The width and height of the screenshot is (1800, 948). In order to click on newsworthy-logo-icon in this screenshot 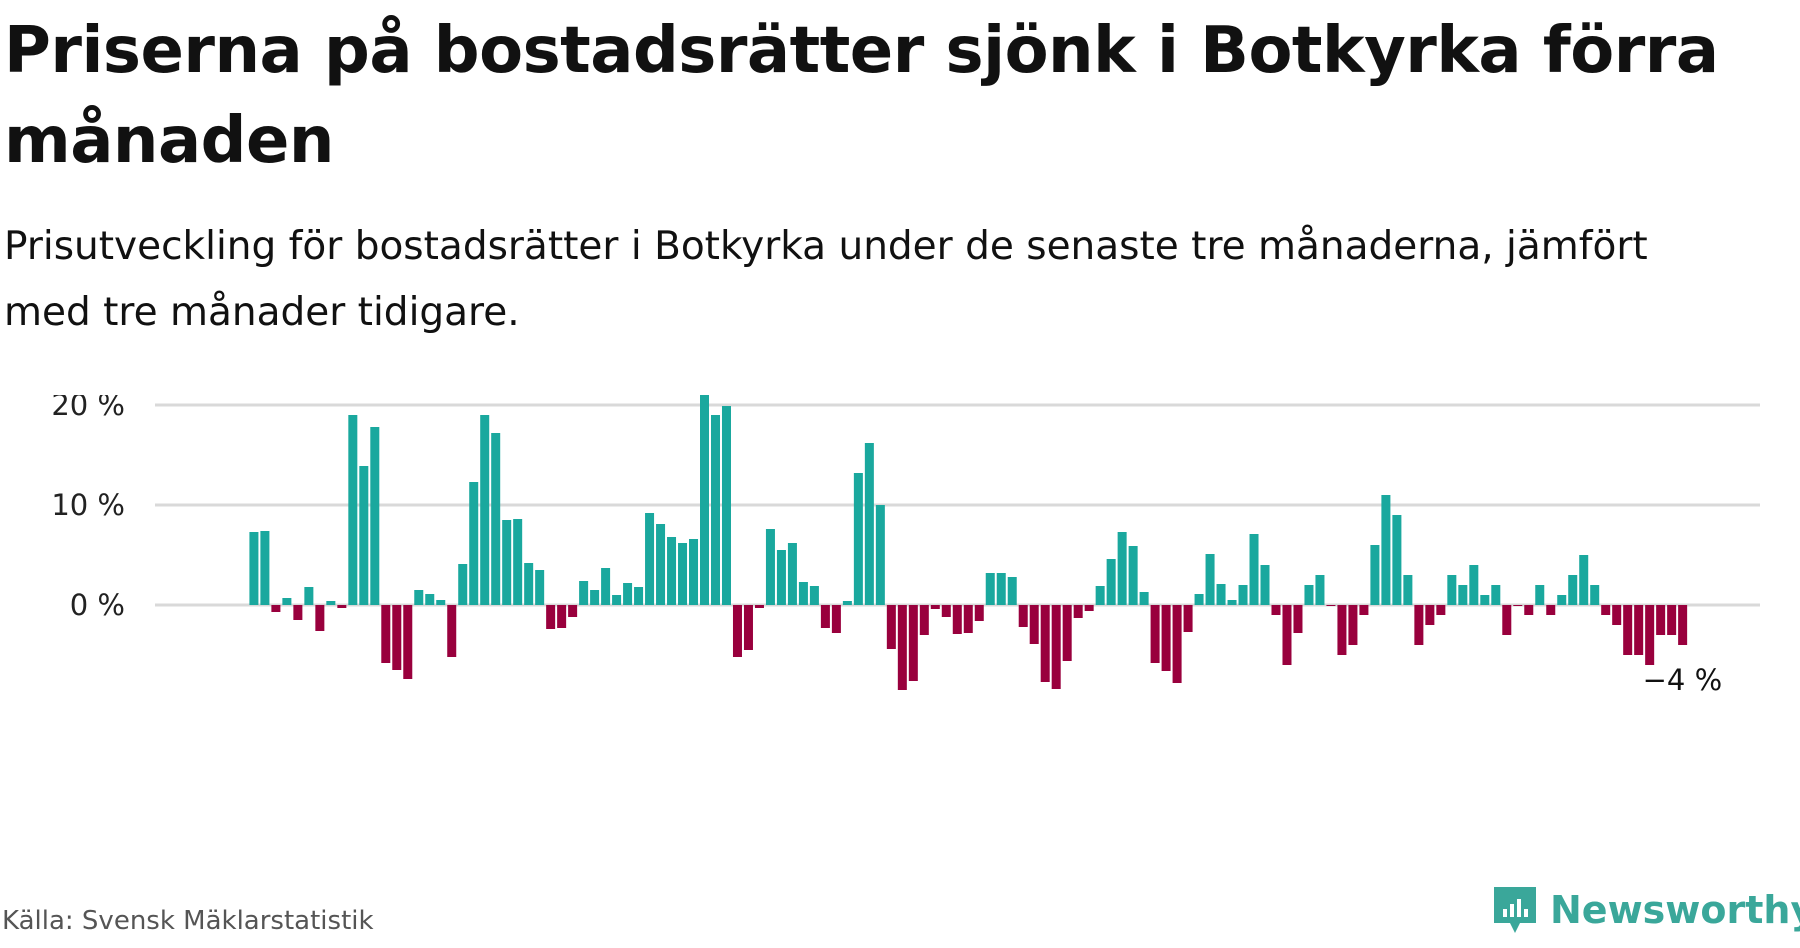, I will do `click(1515, 910)`.